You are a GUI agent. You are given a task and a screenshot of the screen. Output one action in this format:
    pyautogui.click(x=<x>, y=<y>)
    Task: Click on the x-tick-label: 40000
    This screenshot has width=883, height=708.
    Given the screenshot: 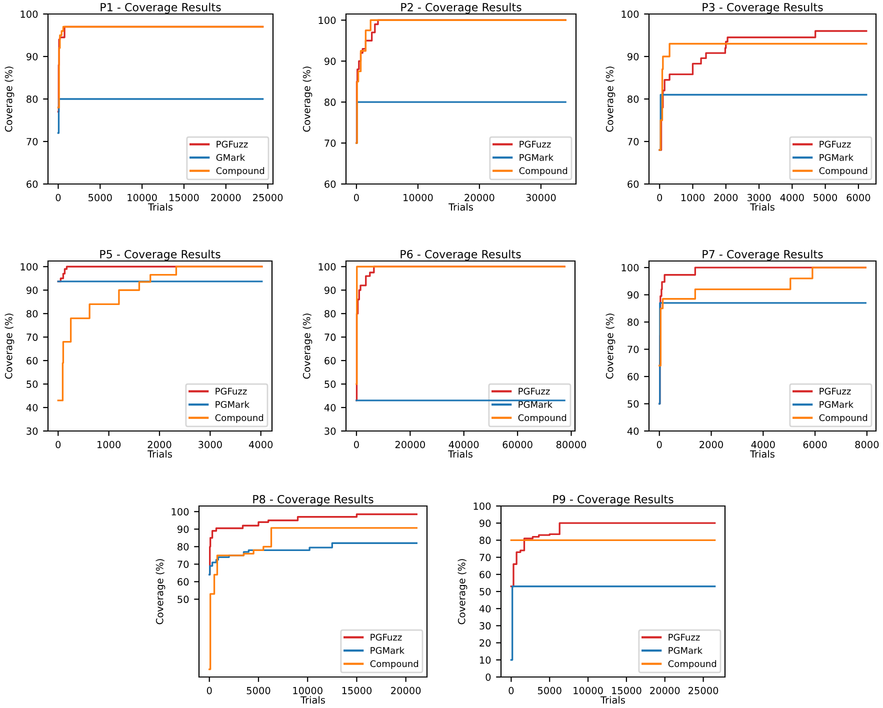 What is the action you would take?
    pyautogui.click(x=463, y=444)
    